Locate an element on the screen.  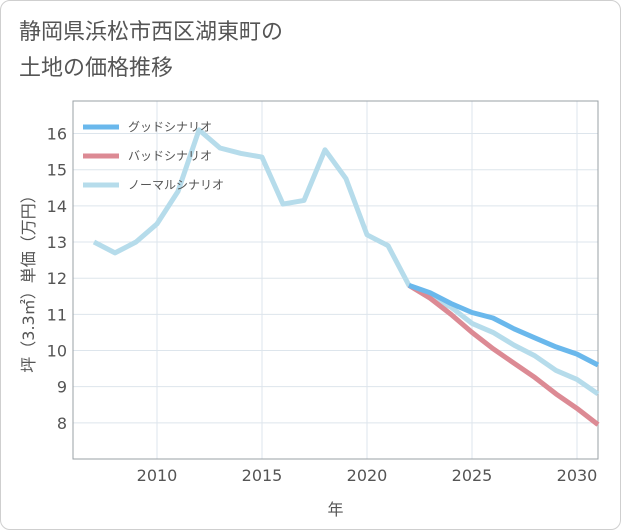
x-axis-label: 年 is located at coordinates (335, 509).